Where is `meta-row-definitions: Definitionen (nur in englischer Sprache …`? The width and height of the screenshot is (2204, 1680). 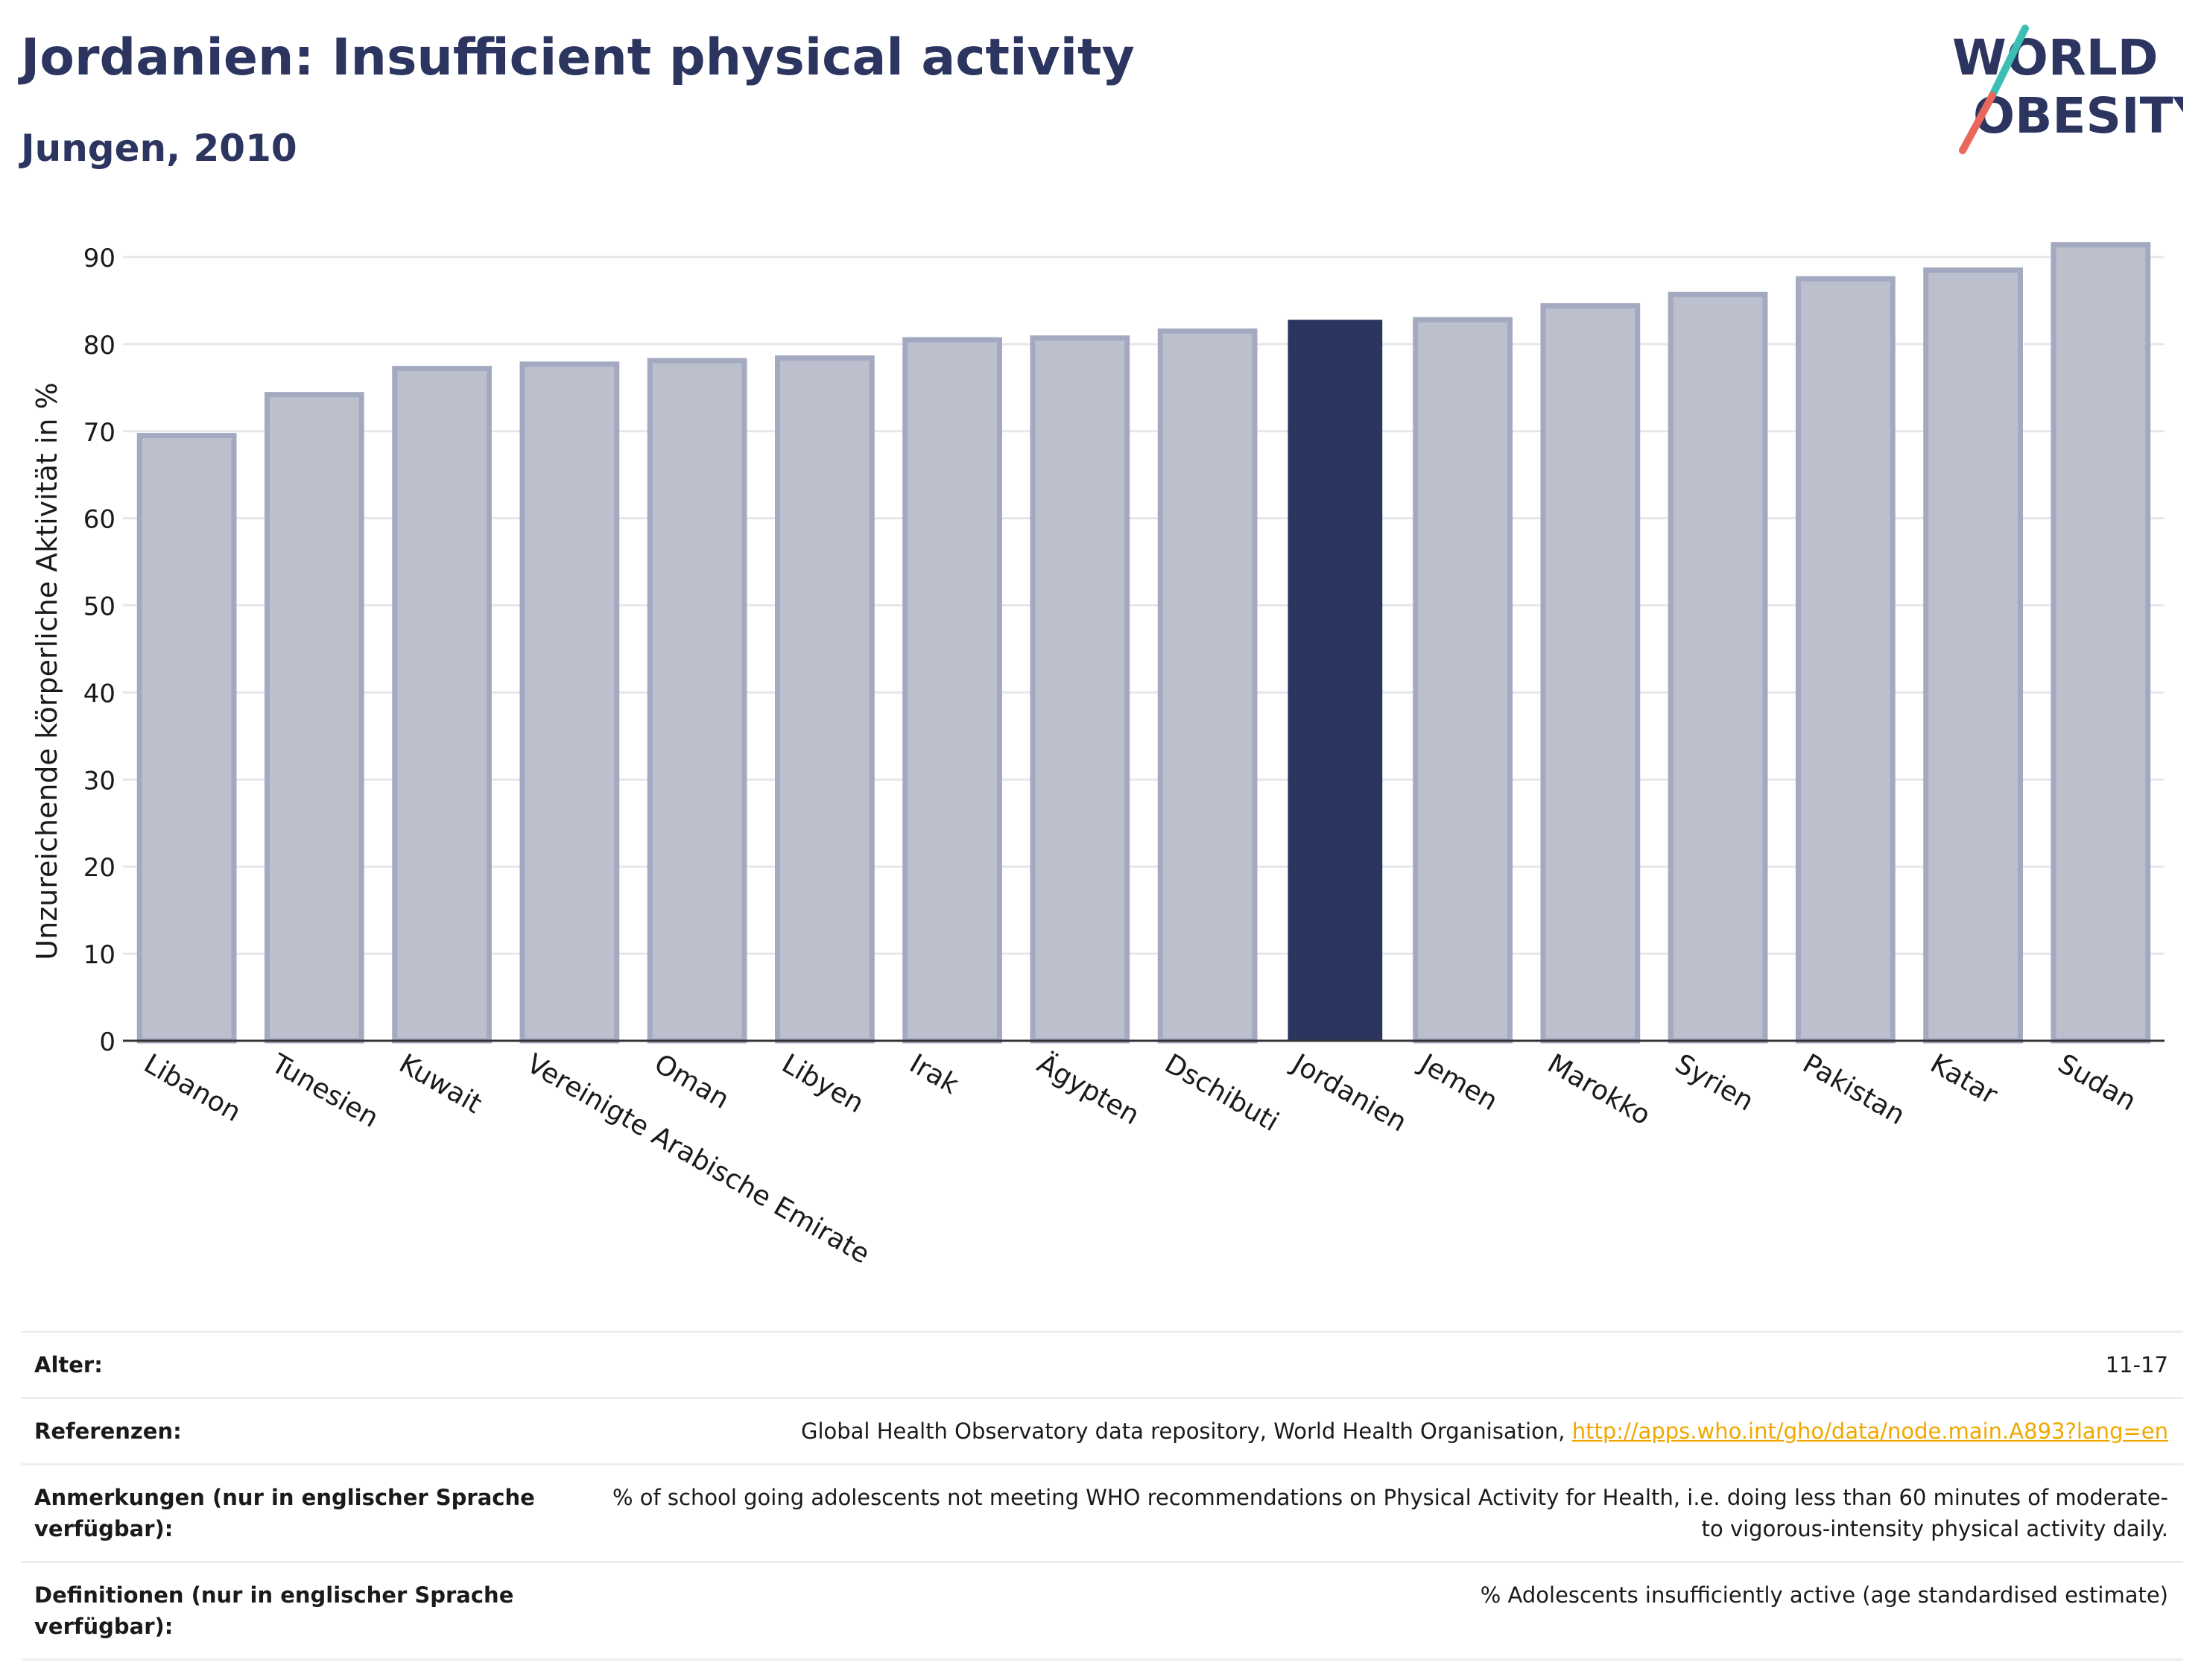
meta-row-definitions: Definitionen (nur in englischer Sprache … is located at coordinates (1102, 1611).